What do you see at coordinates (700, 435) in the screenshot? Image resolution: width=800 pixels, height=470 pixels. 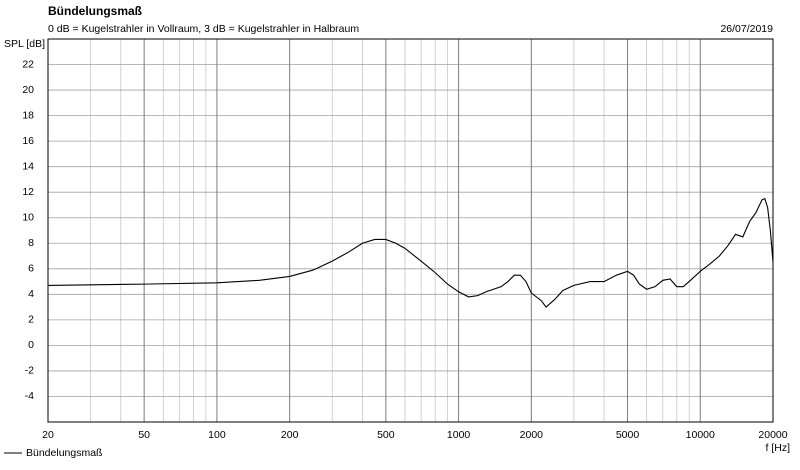 I see `x-tick-label: 10000` at bounding box center [700, 435].